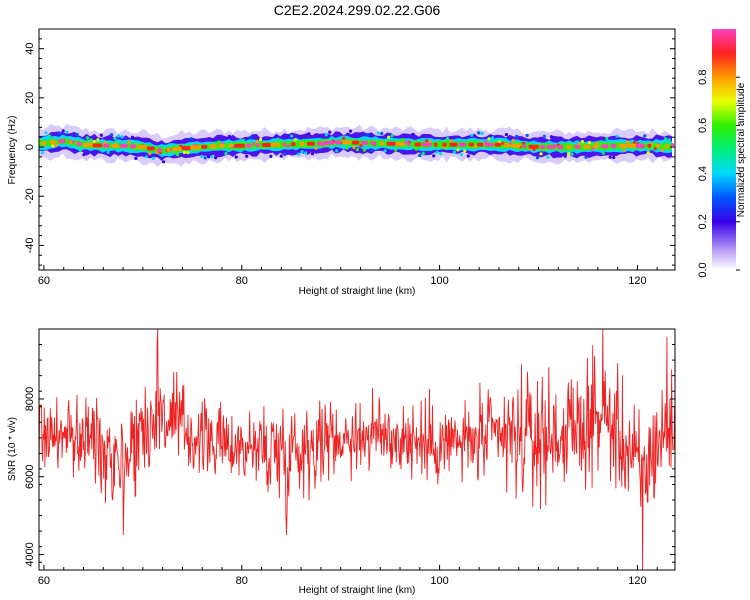 The image size is (750, 600). I want to click on y-tick-label: 0, so click(30, 147).